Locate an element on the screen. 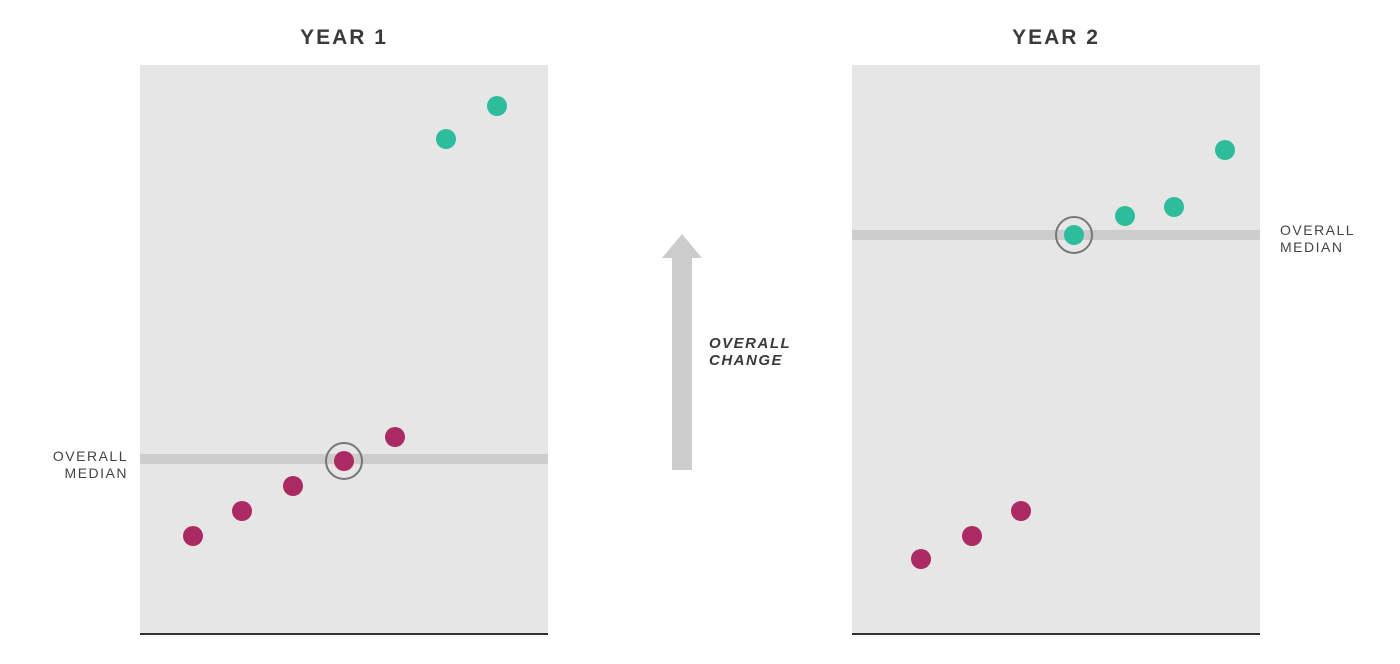 The height and width of the screenshot is (664, 1400). year-1-median-label: OVERALL MEDIAN is located at coordinates (84, 465).